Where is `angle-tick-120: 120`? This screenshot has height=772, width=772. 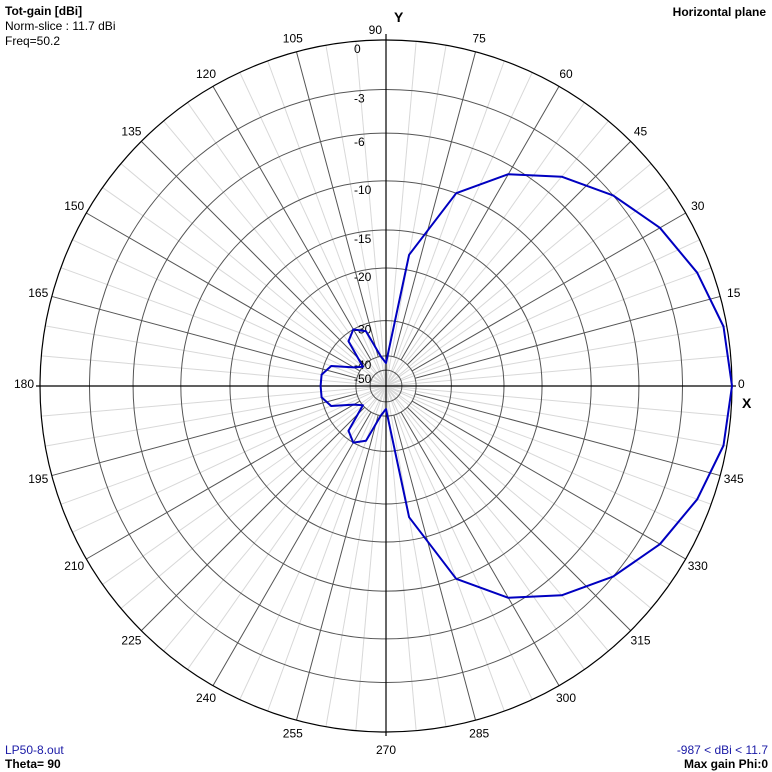 angle-tick-120: 120 is located at coordinates (206, 74).